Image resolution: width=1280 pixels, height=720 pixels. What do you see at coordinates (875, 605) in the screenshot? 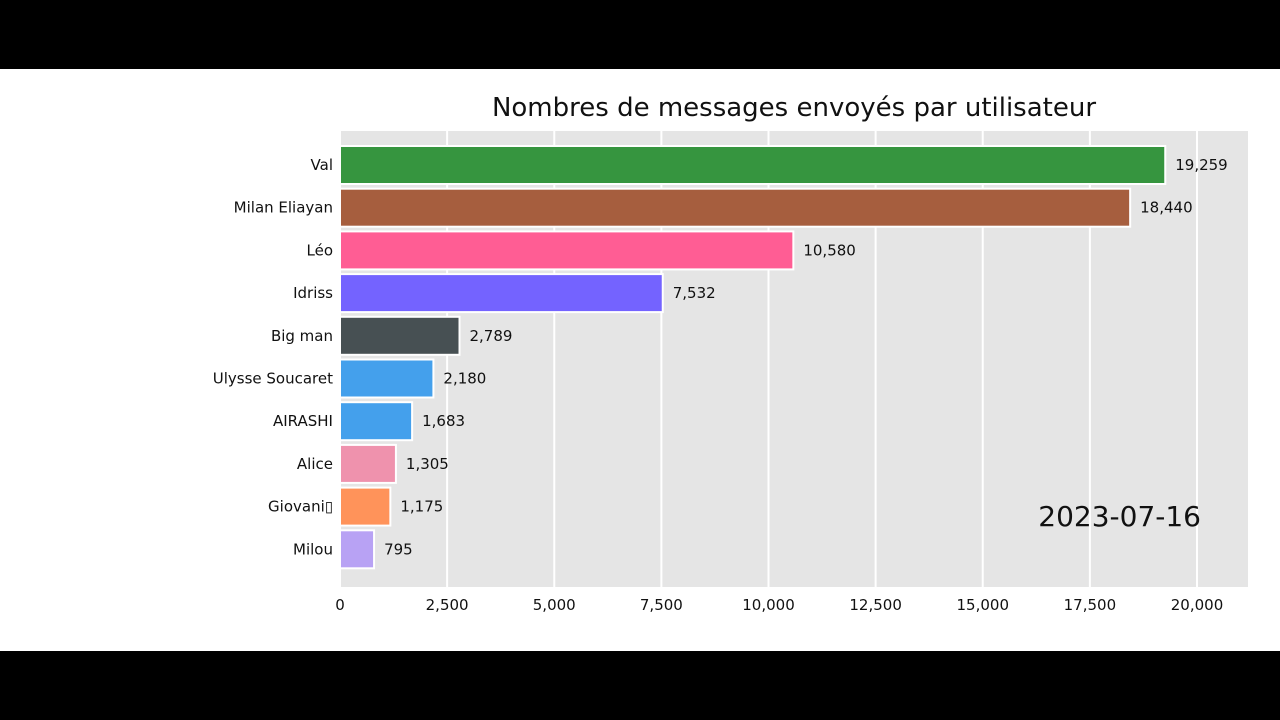
I see `x-tick-label: 12,500` at bounding box center [875, 605].